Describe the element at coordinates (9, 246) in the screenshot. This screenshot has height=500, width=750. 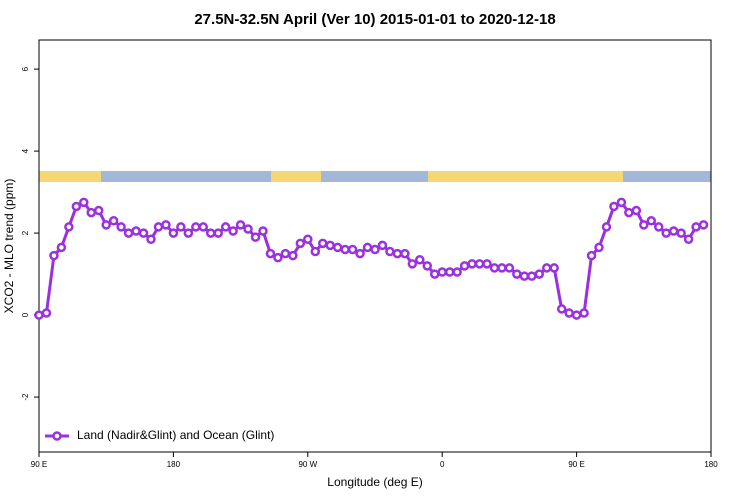
I see `y-axis-label: XCO2 - MLO trend (ppm)` at that location.